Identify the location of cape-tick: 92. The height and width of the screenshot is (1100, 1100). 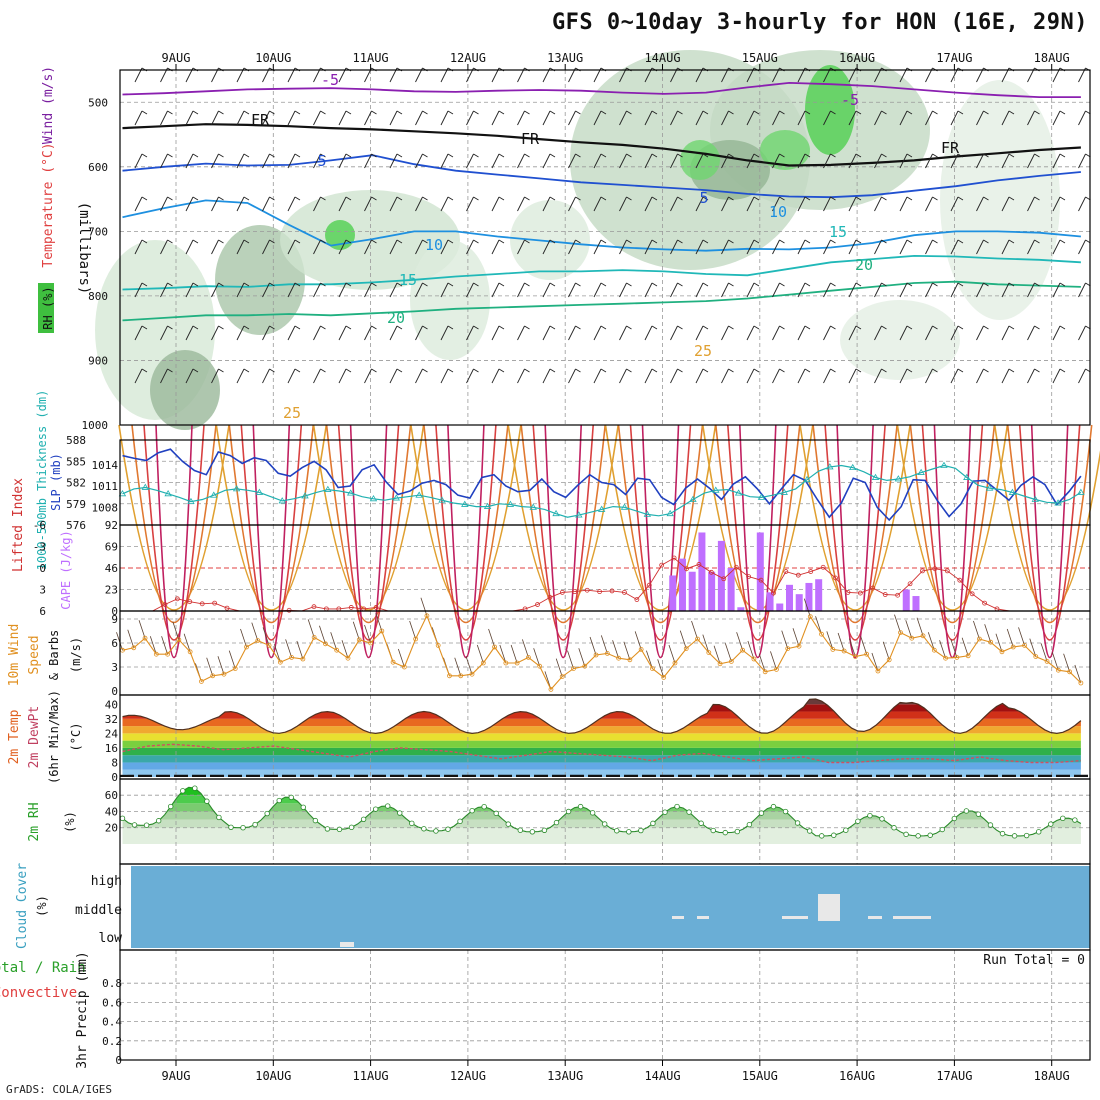
(111, 525).